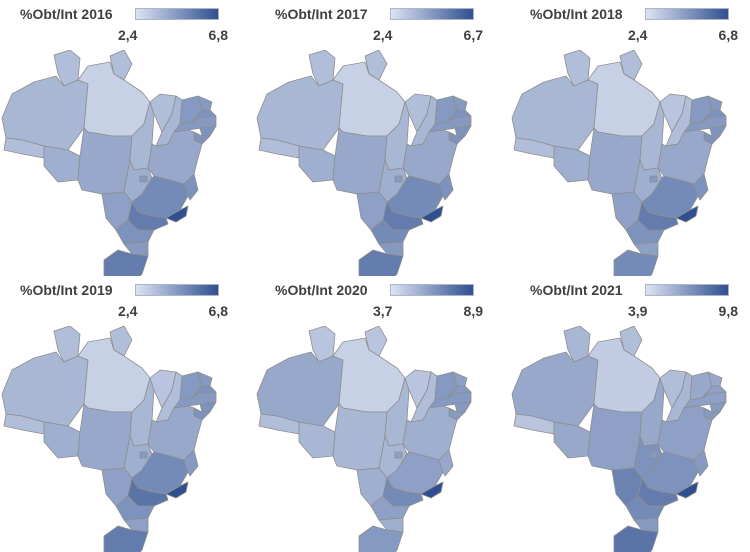  I want to click on panel-title: %Obt/Int 2016, so click(66, 14).